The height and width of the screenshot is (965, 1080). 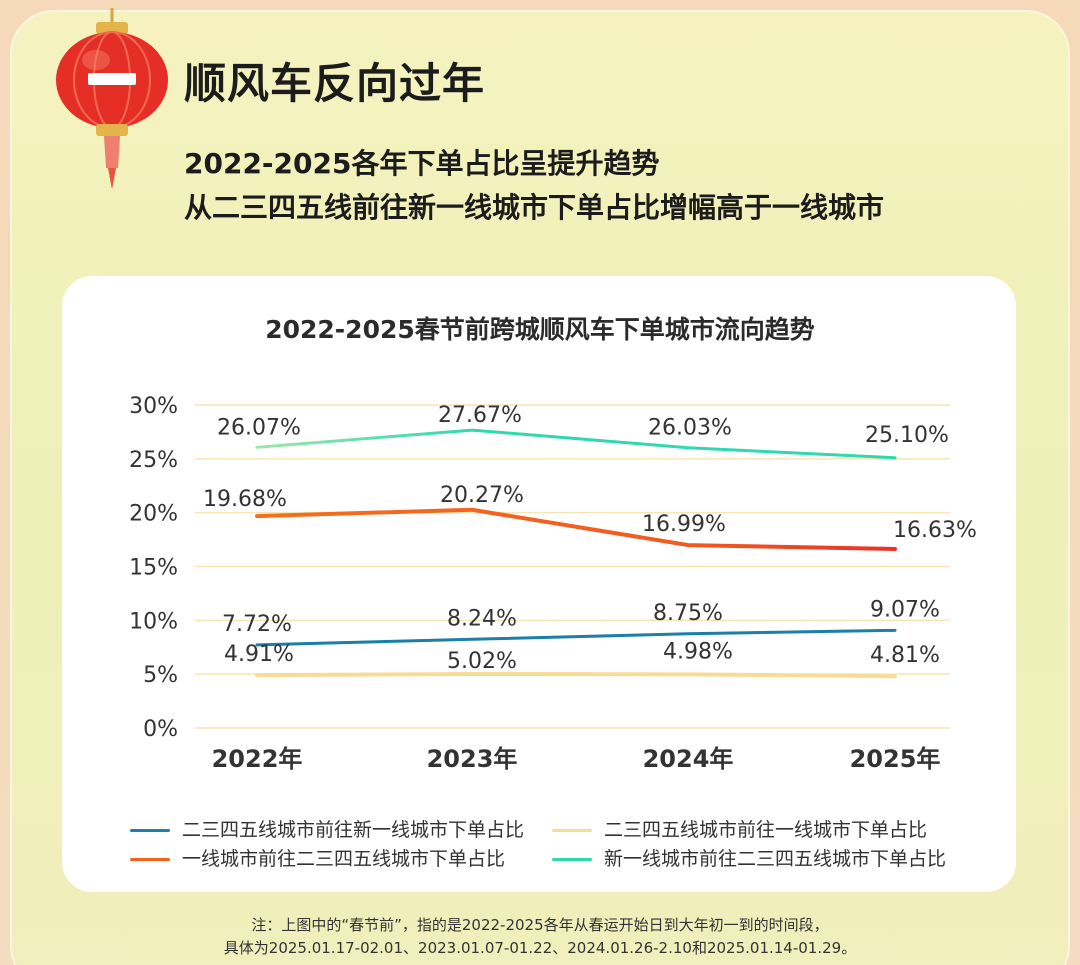 I want to click on y-tick-label: 5%, so click(x=160, y=675).